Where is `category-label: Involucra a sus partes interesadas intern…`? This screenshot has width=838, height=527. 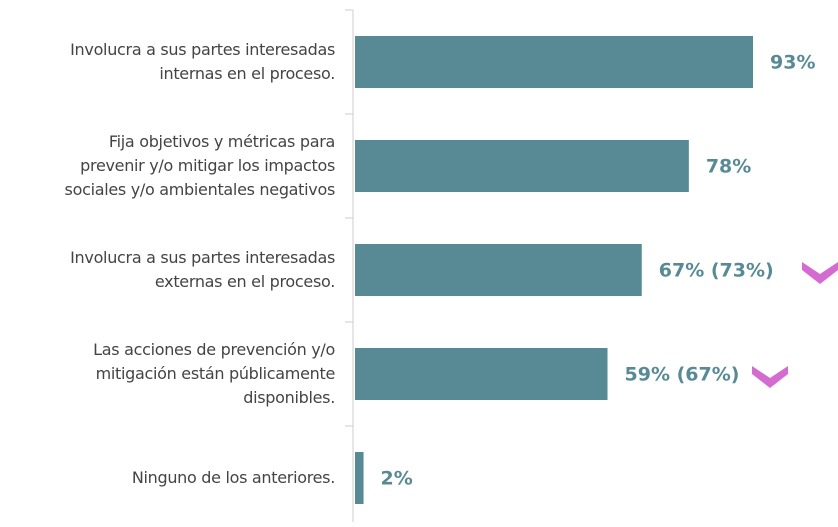 category-label: Involucra a sus partes interesadas intern… is located at coordinates (202, 61).